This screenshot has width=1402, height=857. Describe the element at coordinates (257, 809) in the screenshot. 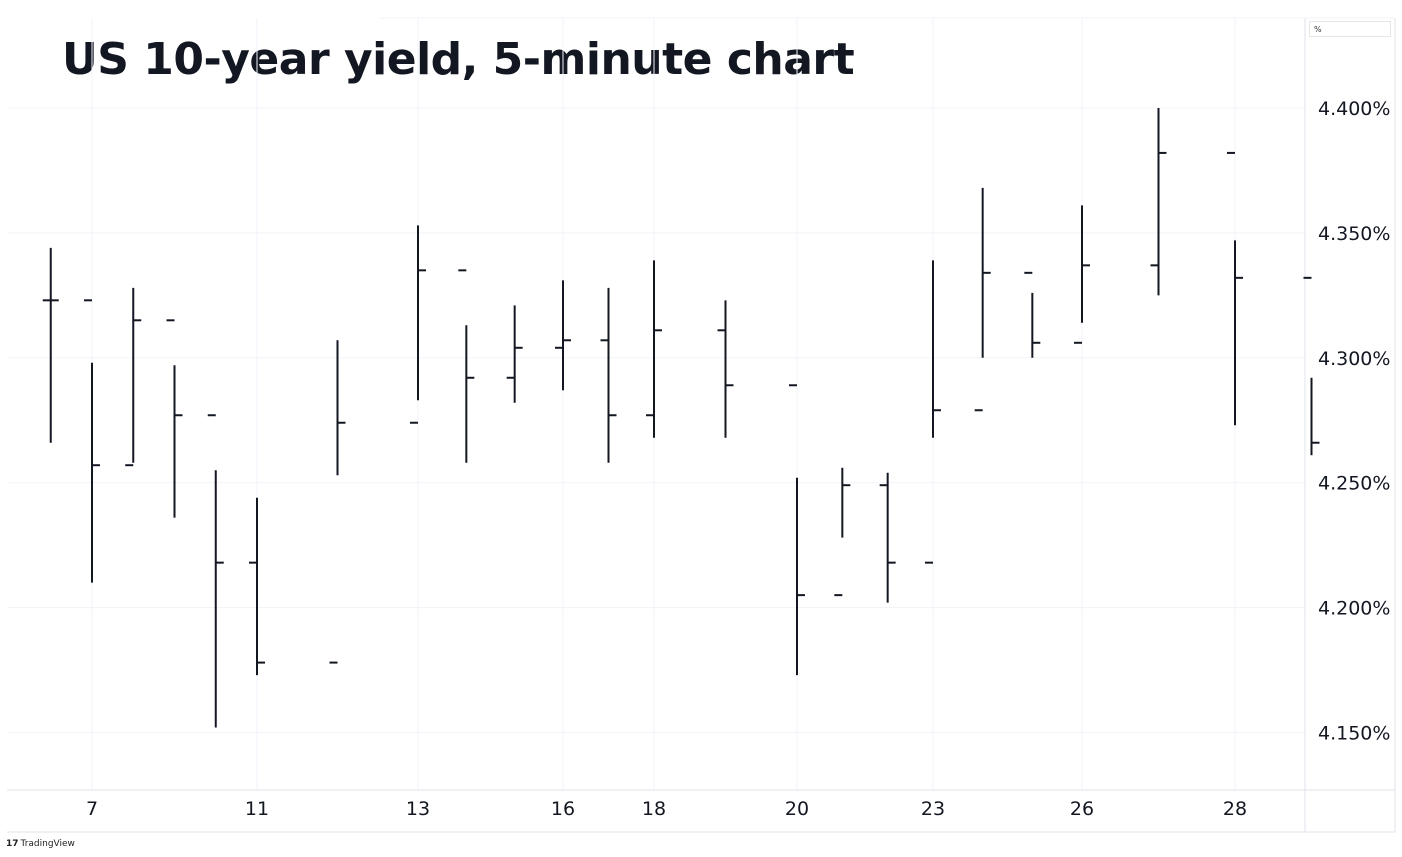

I see `x-tick-label: 11` at that location.